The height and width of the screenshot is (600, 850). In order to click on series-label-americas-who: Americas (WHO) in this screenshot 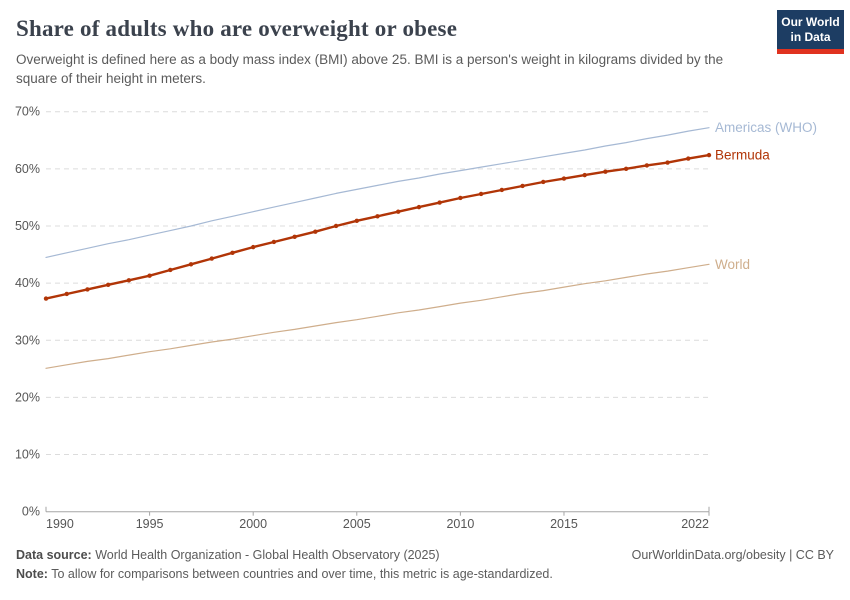, I will do `click(766, 127)`.